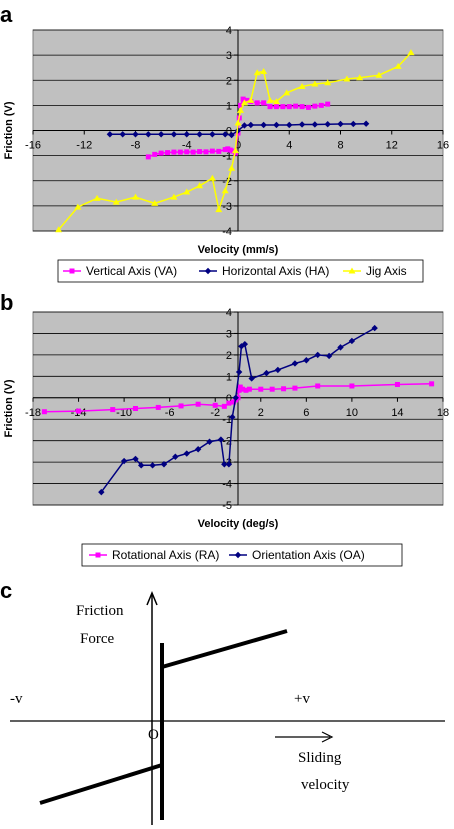 This screenshot has width=454, height=829. What do you see at coordinates (327, 737) in the screenshot?
I see `schem-x-arrowhead` at bounding box center [327, 737].